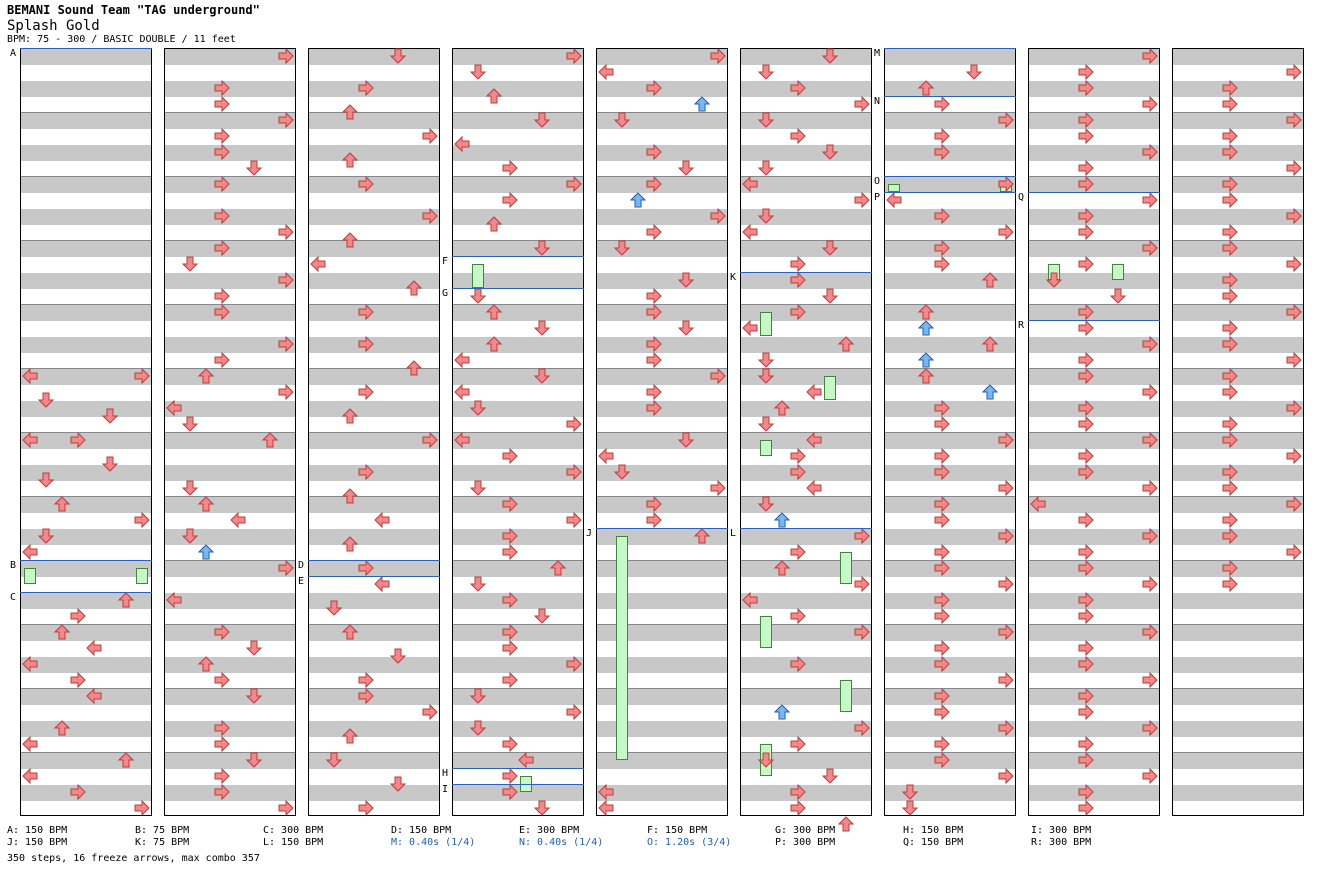 This screenshot has height=888, width=1328. Describe the element at coordinates (301, 565) in the screenshot. I see `tempo-marker-label: D` at that location.